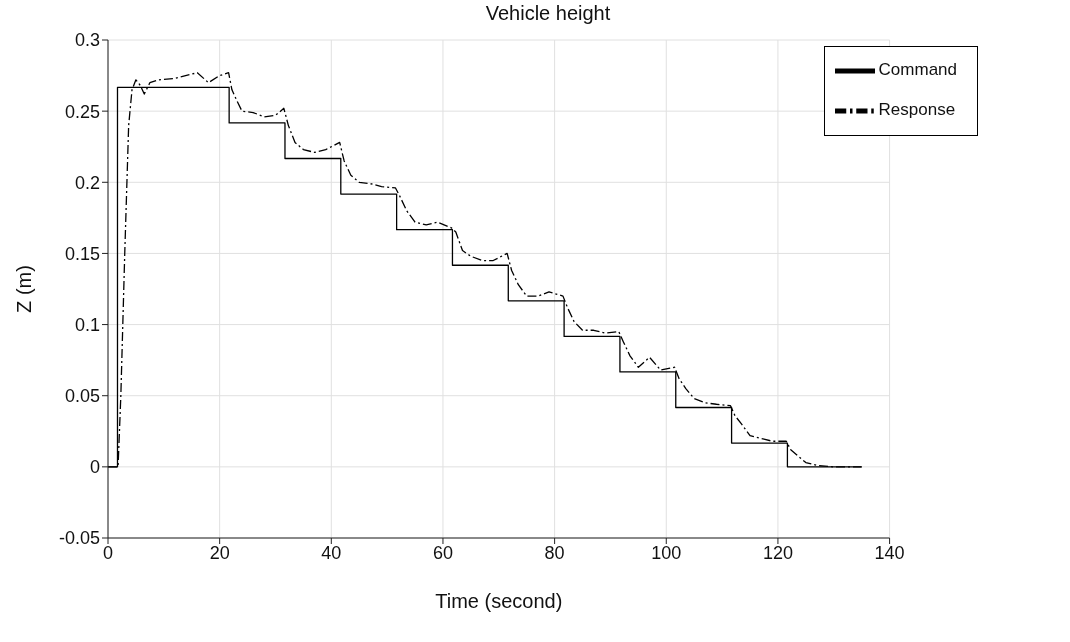  I want to click on y-tick-label: 0.2, so click(87, 182).